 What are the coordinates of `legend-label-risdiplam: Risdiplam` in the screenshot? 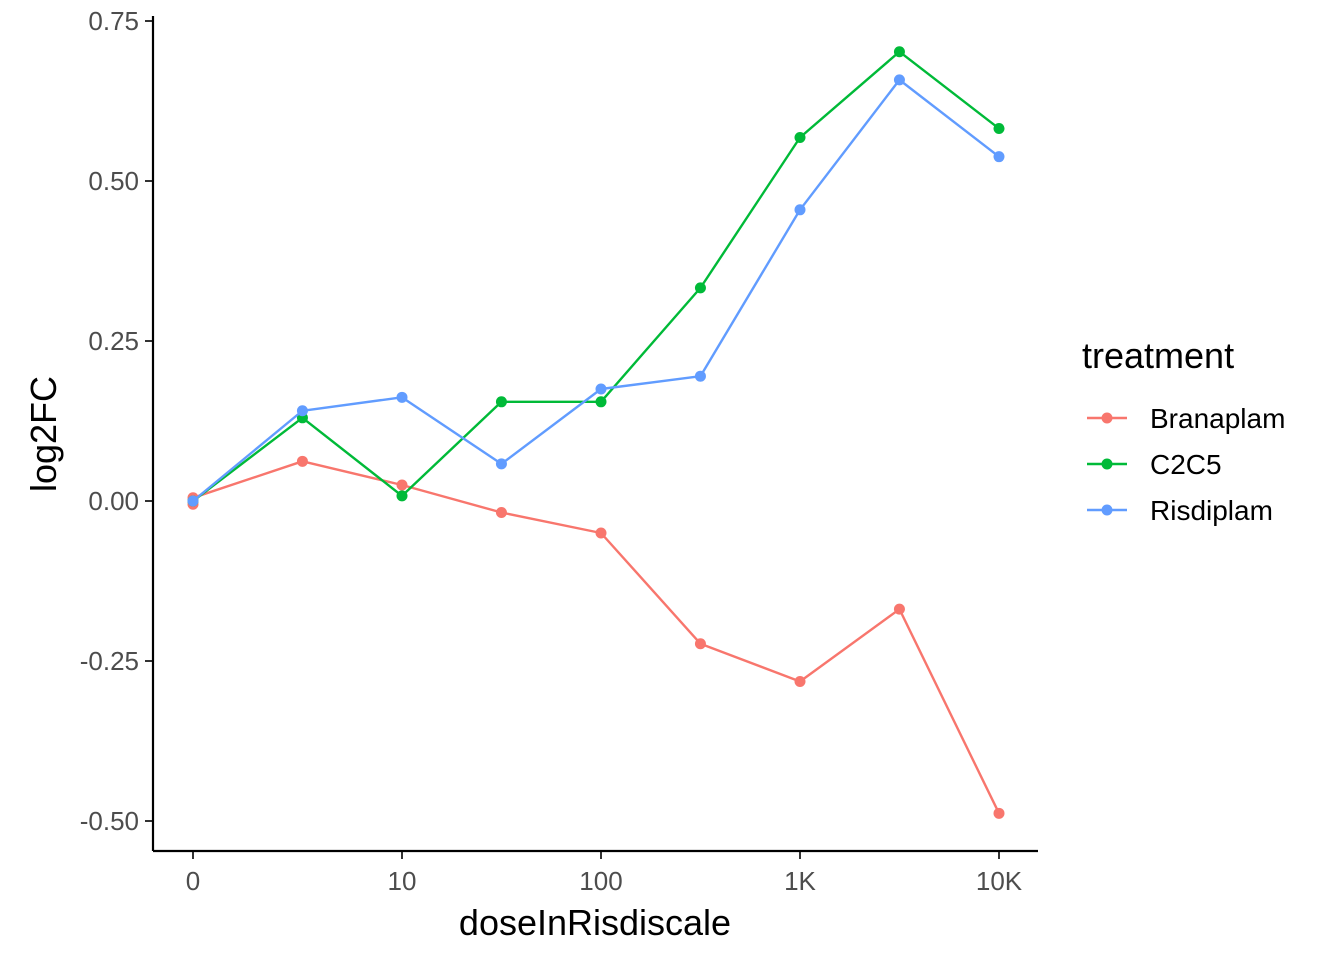 It's located at (1211, 510).